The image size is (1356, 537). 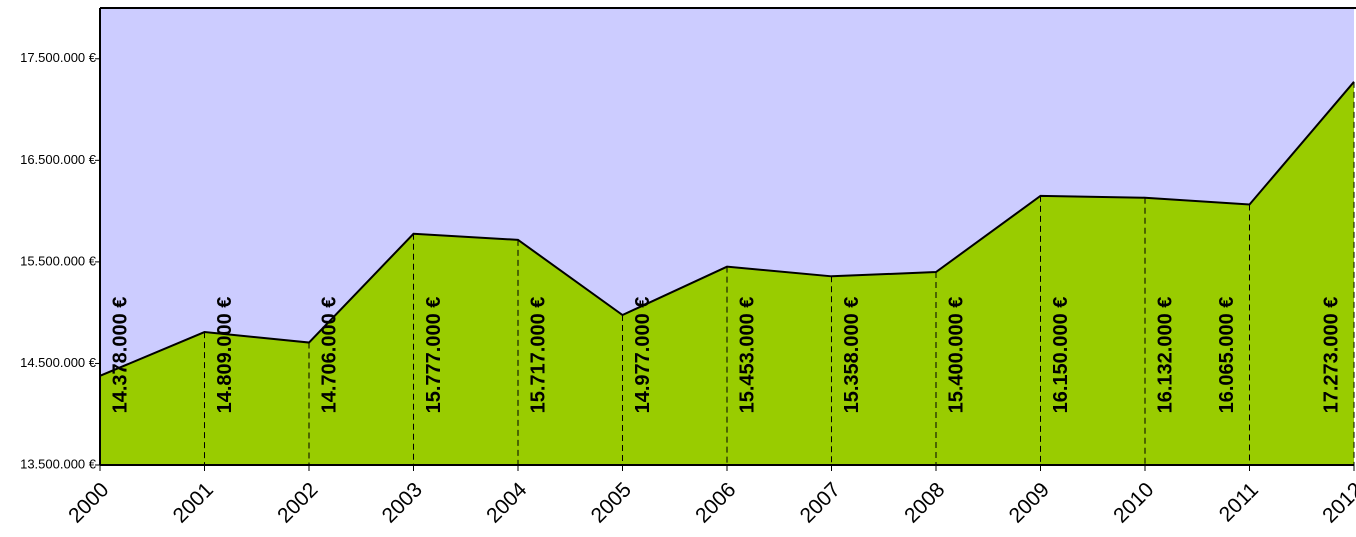 I want to click on value-label: 16.150.000 €, so click(x=1061, y=355).